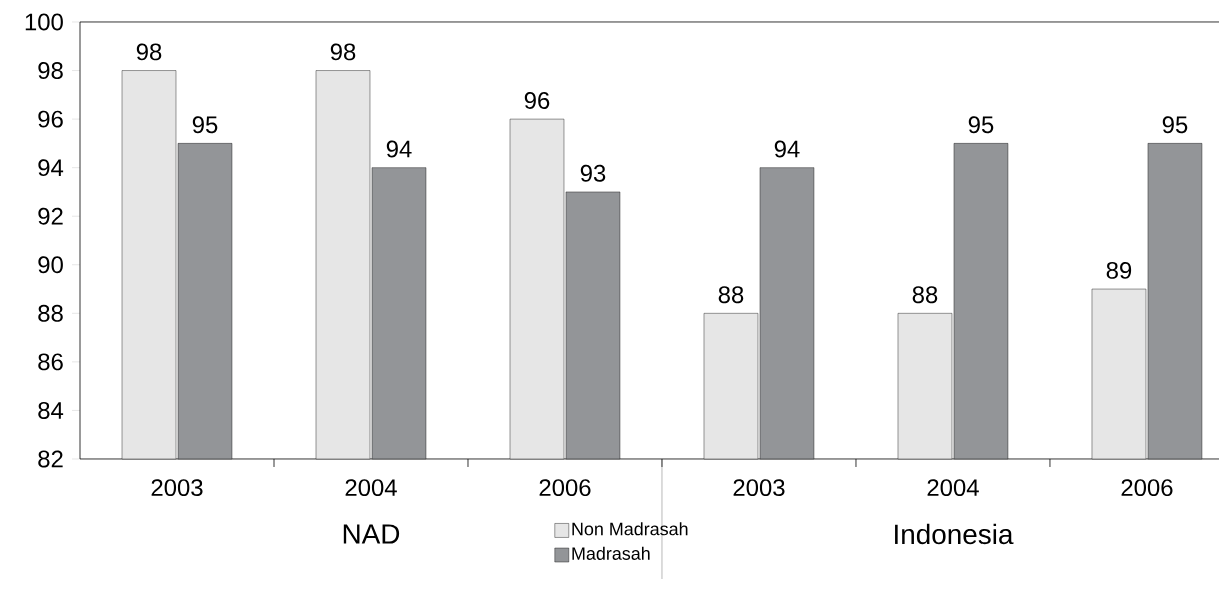 The image size is (1219, 601). What do you see at coordinates (50, 216) in the screenshot?
I see `y-tick-label: 92` at bounding box center [50, 216].